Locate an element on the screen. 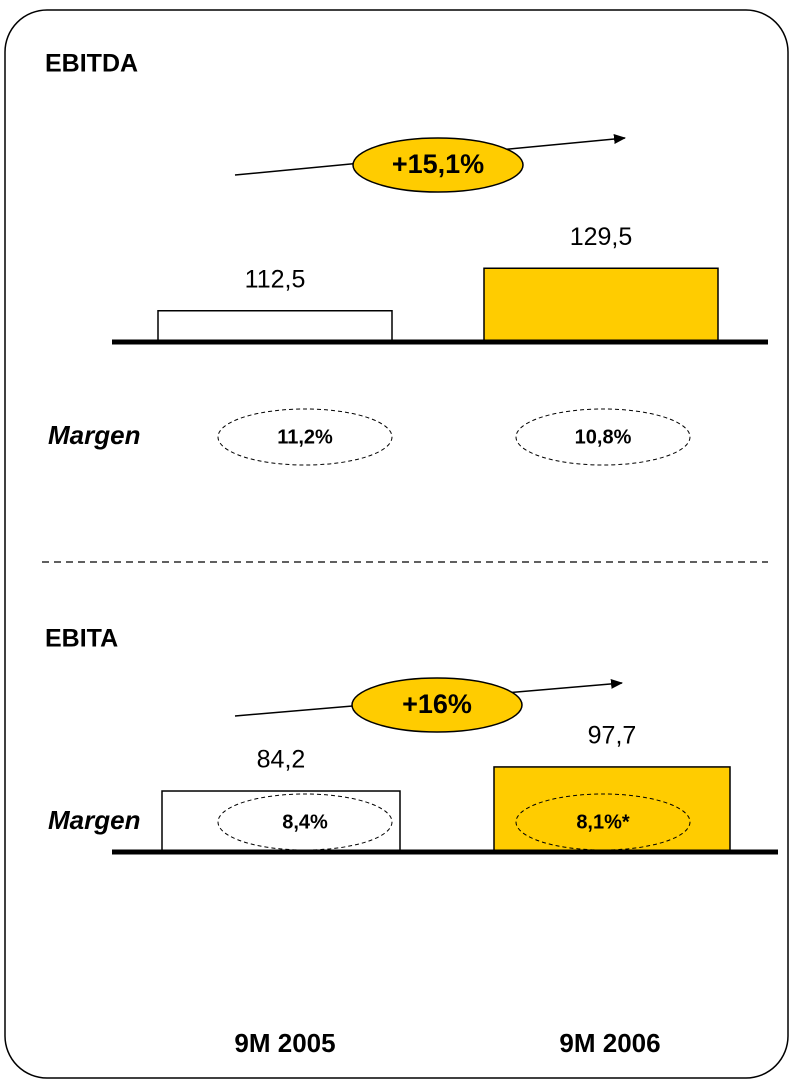 This screenshot has height=1082, width=794. margin-value: 11,2% is located at coordinates (305, 437).